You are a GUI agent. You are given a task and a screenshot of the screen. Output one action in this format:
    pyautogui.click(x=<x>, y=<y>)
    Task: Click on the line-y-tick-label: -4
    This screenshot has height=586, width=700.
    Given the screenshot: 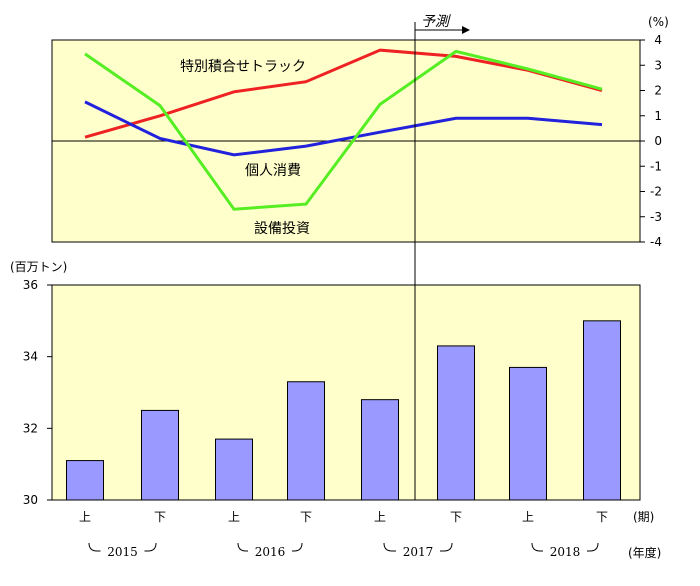 What is the action you would take?
    pyautogui.click(x=656, y=242)
    